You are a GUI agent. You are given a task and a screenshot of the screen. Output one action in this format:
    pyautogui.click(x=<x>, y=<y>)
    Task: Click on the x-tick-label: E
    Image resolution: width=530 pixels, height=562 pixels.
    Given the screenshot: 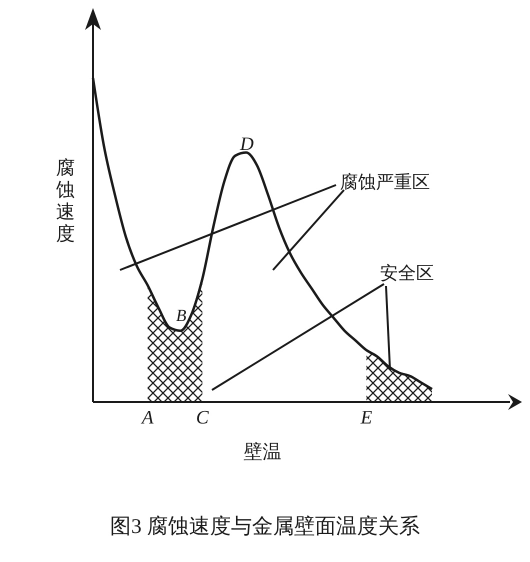 What is the action you would take?
    pyautogui.click(x=366, y=417)
    